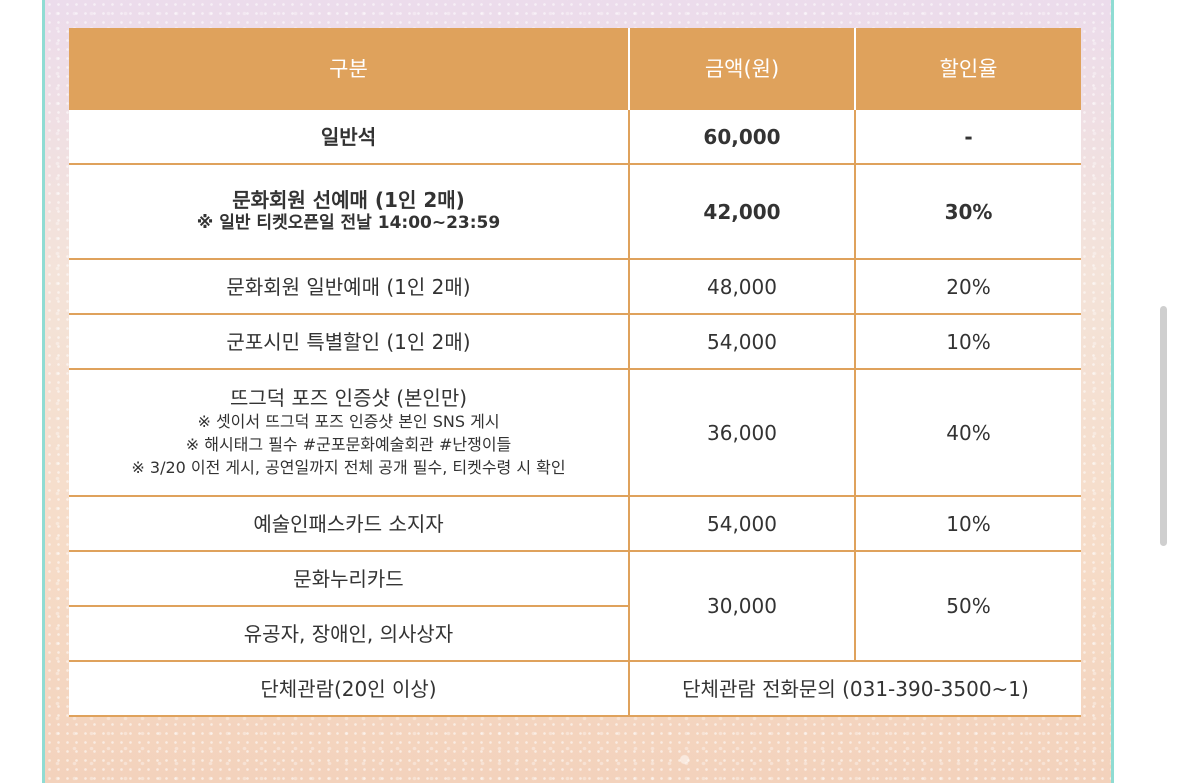 The image size is (1200, 783). I want to click on row-price: 42,000, so click(742, 211).